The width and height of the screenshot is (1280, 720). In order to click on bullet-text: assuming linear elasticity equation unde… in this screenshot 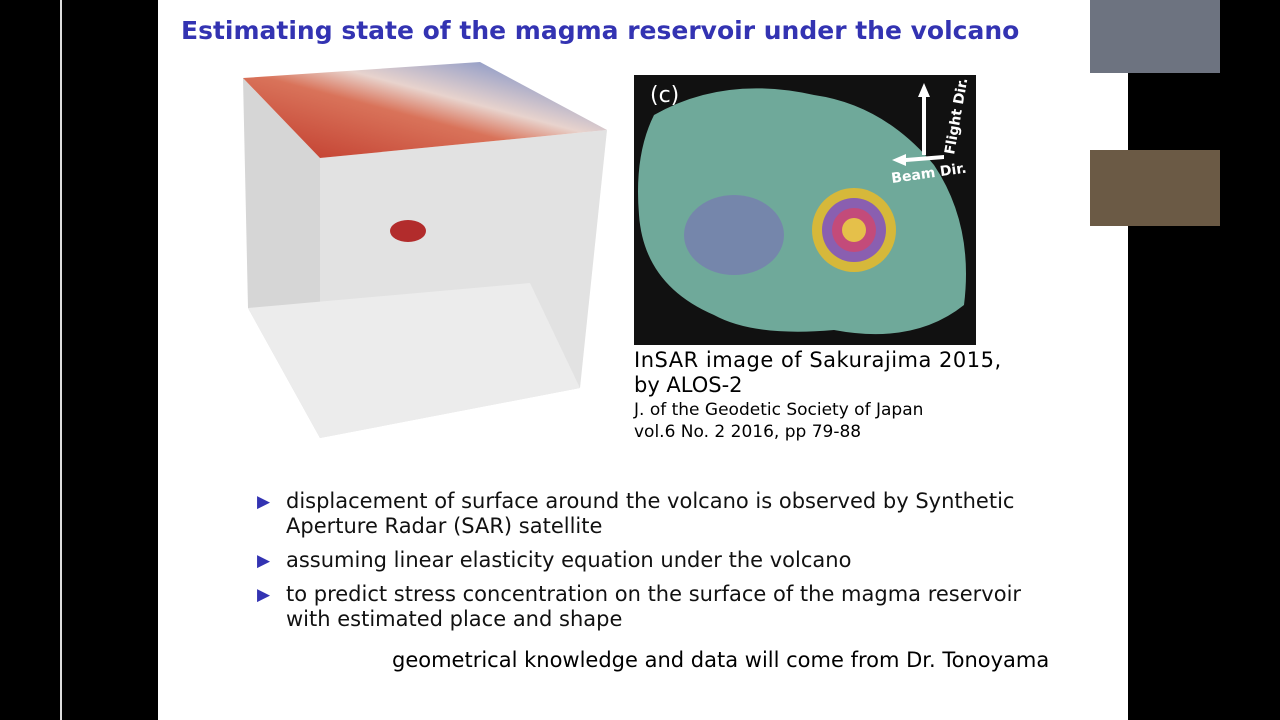, I will do `click(569, 560)`.